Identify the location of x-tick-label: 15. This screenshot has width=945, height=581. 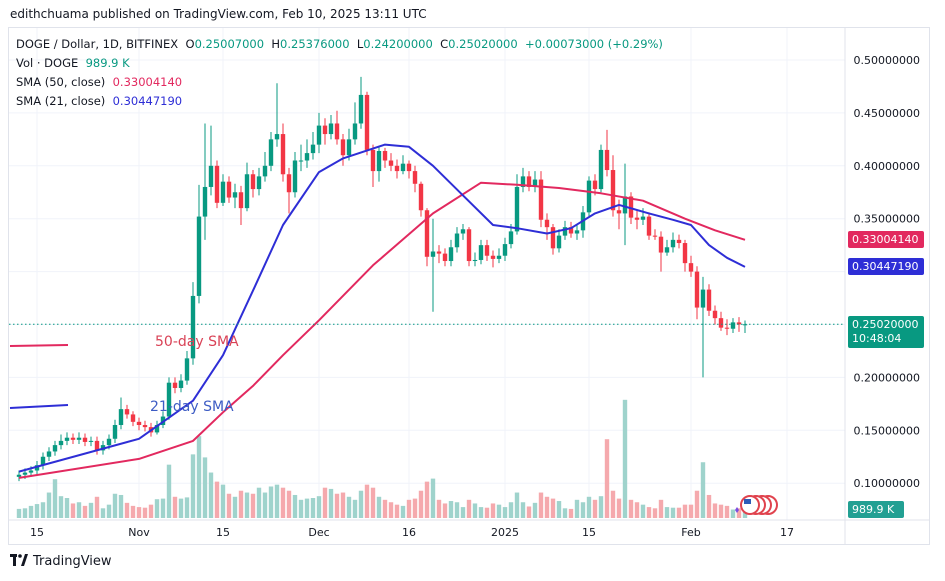
(589, 532).